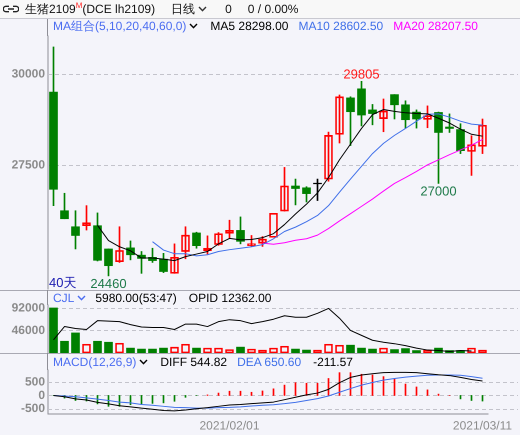  I want to click on chart-subtitle: 5980.00(53:47), so click(136, 298).